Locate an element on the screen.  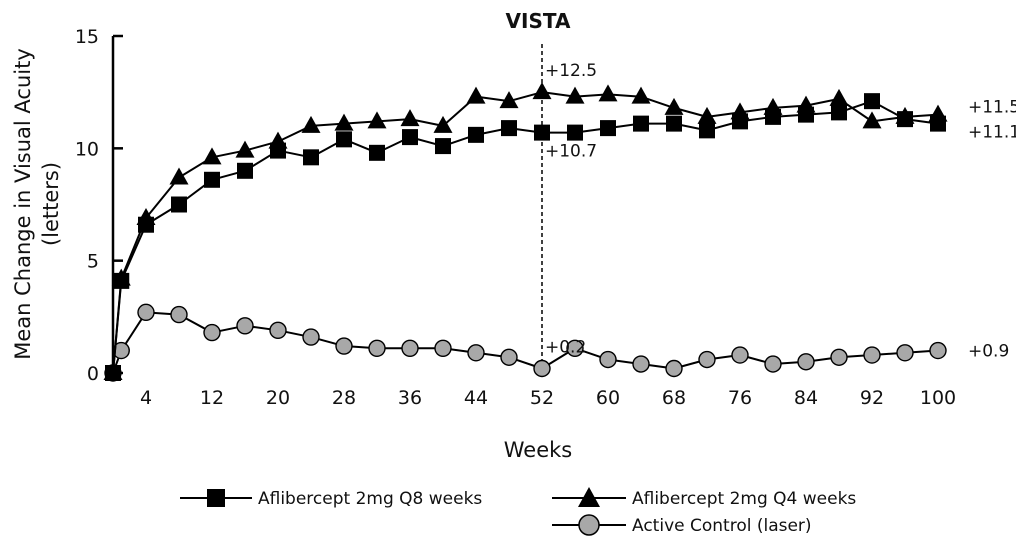
x-tick-label: 4 is located at coordinates (146, 398).